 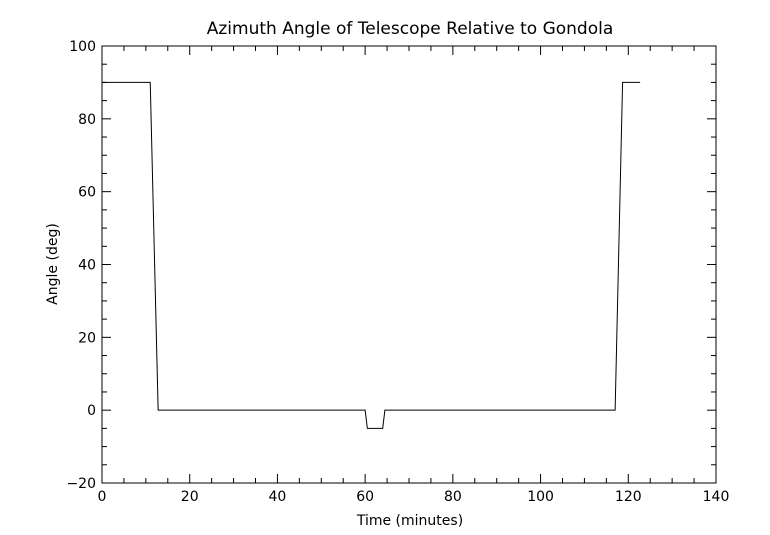 What do you see at coordinates (278, 497) in the screenshot?
I see `x-tick-label: 40` at bounding box center [278, 497].